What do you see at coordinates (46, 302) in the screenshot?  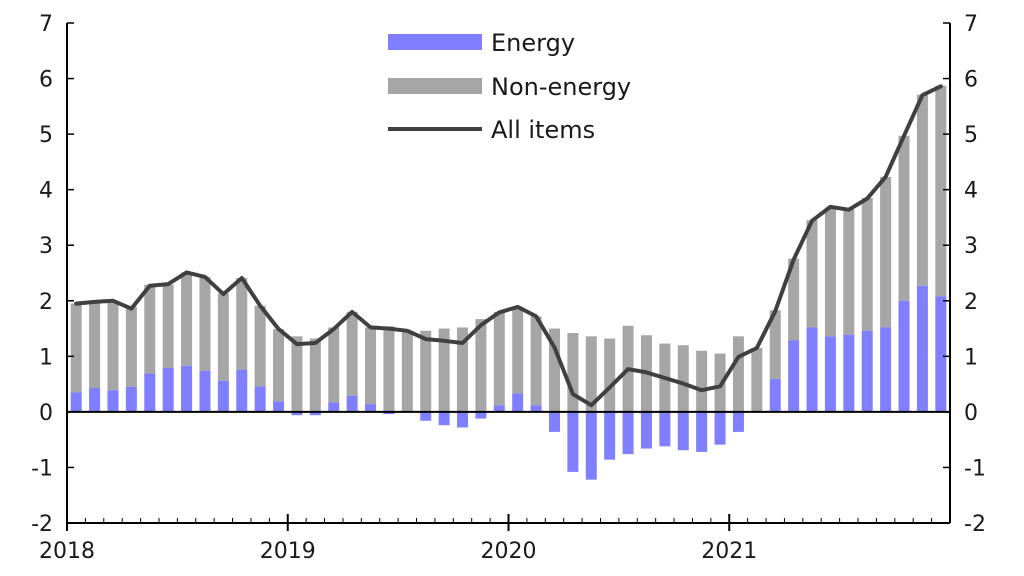 I see `left-y-tick-label: 2` at bounding box center [46, 302].